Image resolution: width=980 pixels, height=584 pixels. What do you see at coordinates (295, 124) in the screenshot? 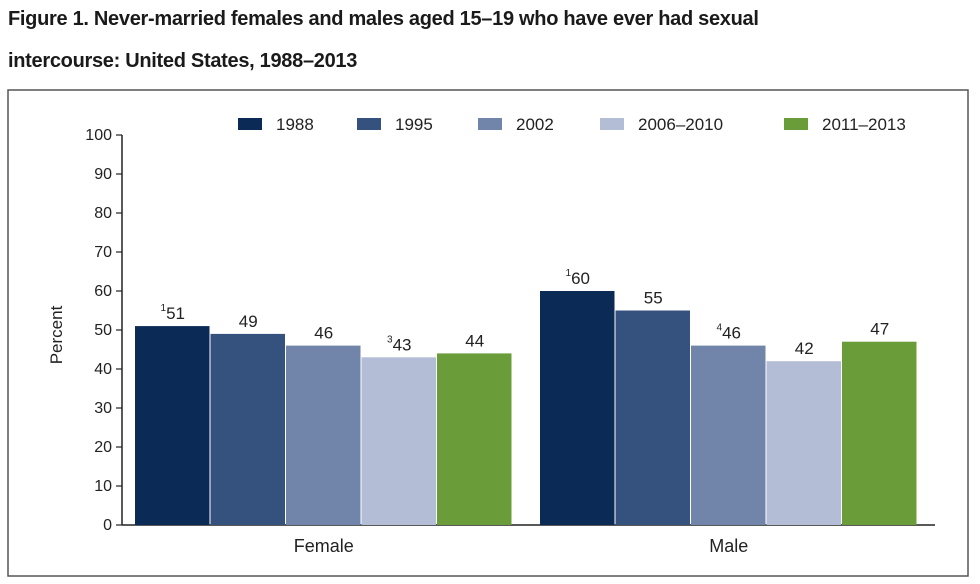
I see `legend-label: 1988` at bounding box center [295, 124].